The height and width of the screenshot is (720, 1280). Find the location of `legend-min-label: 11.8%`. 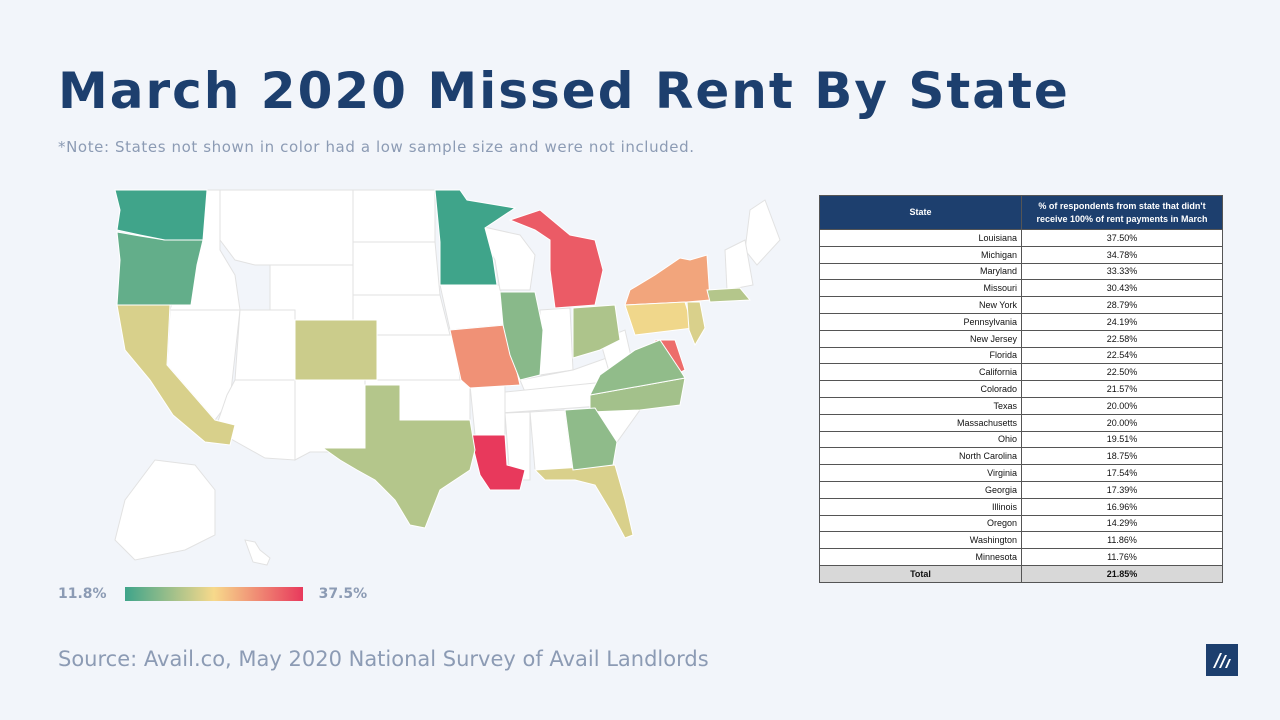

legend-min-label: 11.8% is located at coordinates (82, 594).